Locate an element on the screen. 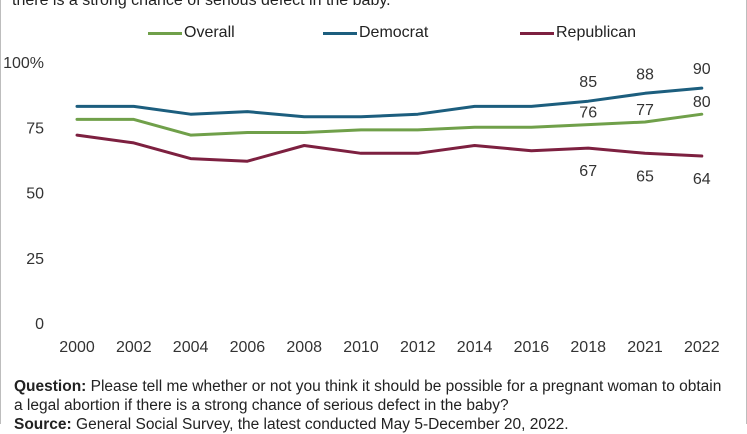 The width and height of the screenshot is (747, 434). legend: Overall Democrat Republican is located at coordinates (373, 34).